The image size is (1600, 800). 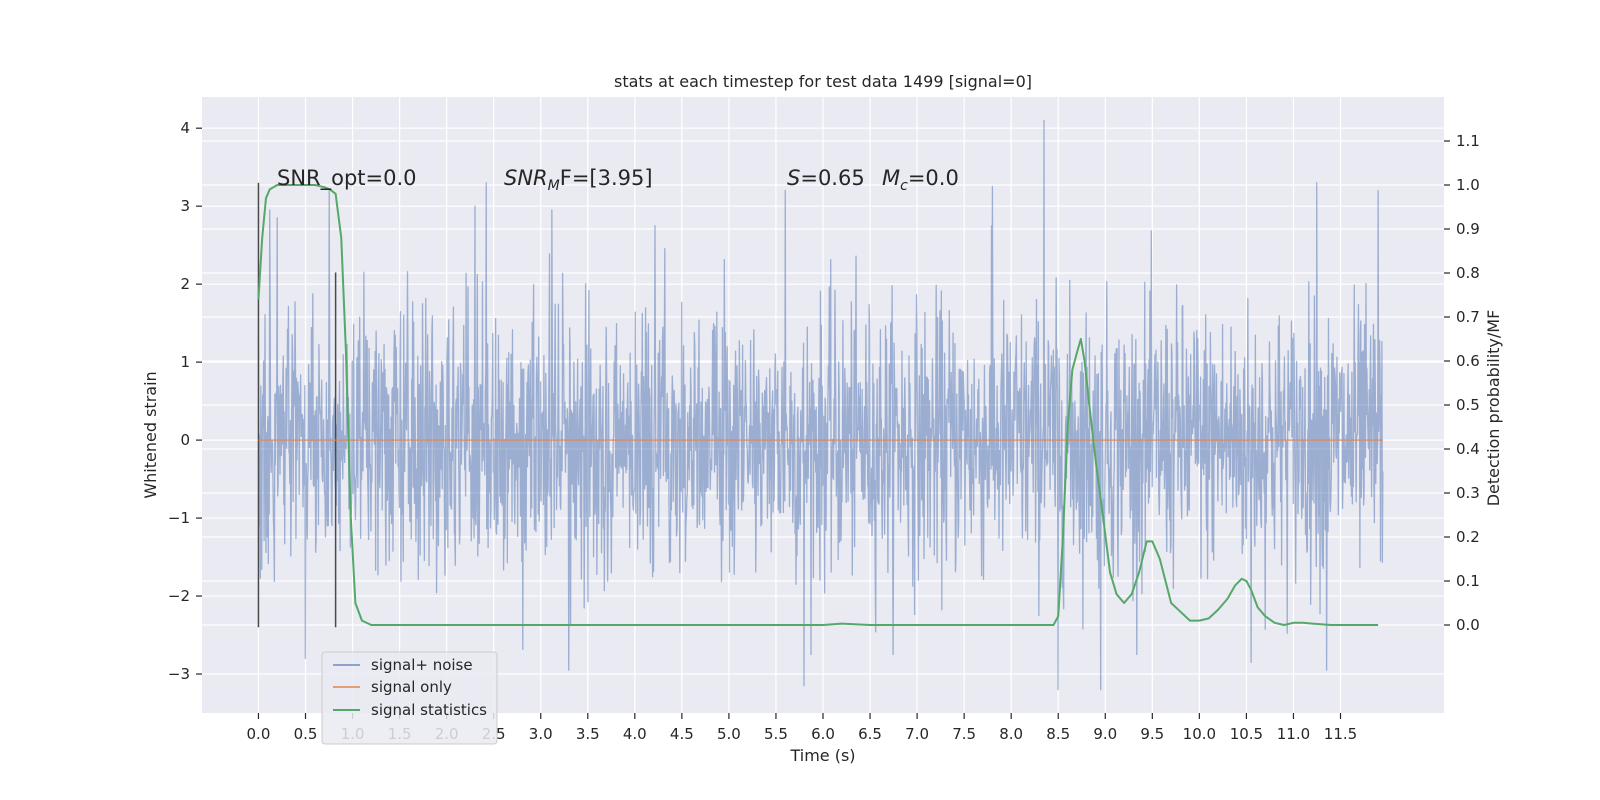 I want to click on y-tick-label: 4, so click(x=185, y=128).